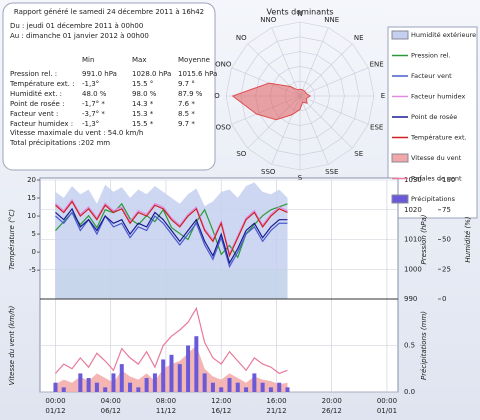  Describe the element at coordinates (446, 210) in the screenshot. I see `y-tick-label: 75` at that location.